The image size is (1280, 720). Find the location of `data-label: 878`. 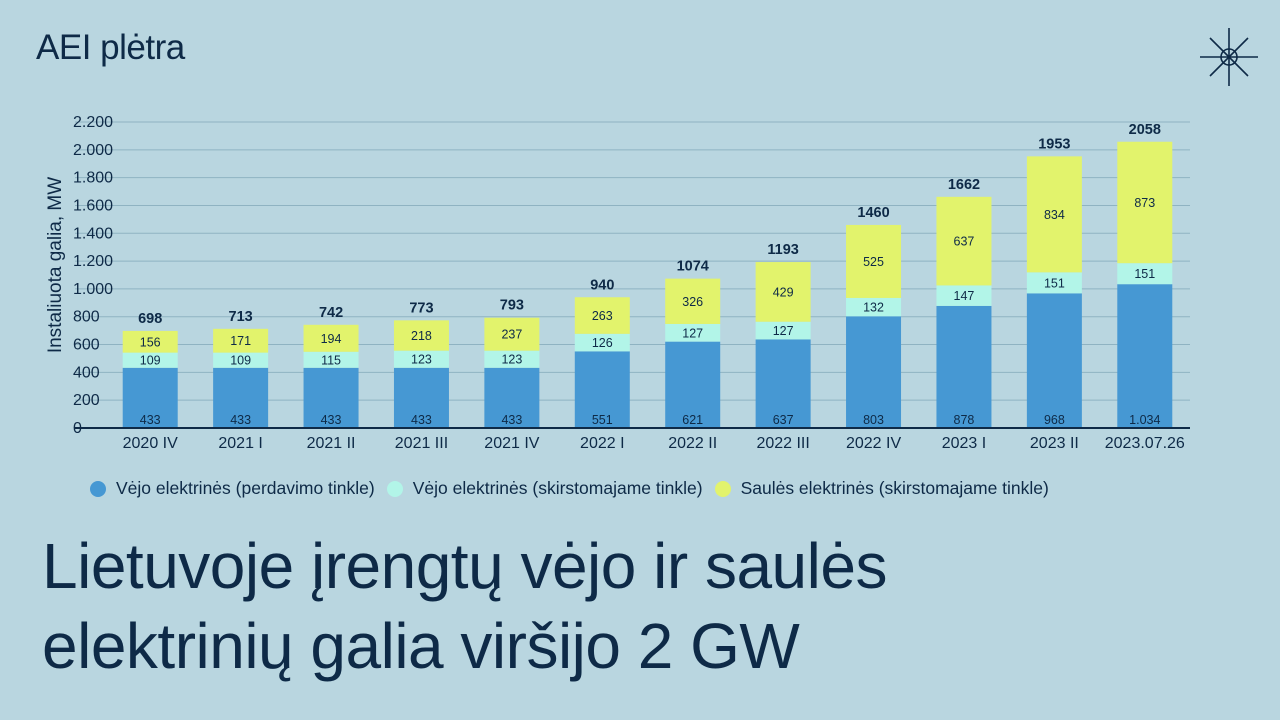

data-label: 878 is located at coordinates (964, 420).